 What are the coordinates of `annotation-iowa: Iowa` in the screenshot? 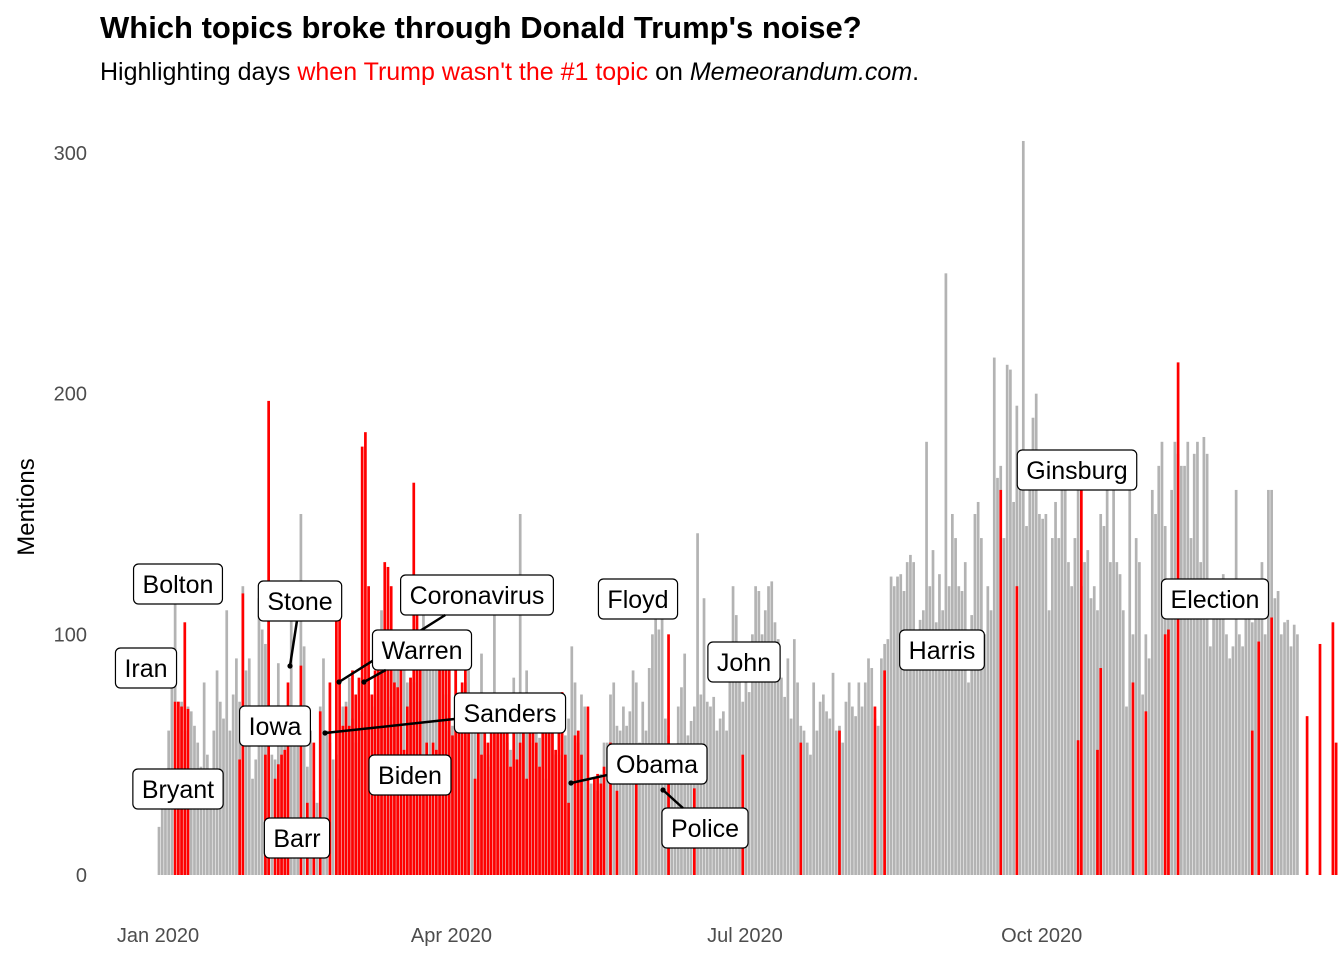 It's located at (275, 726).